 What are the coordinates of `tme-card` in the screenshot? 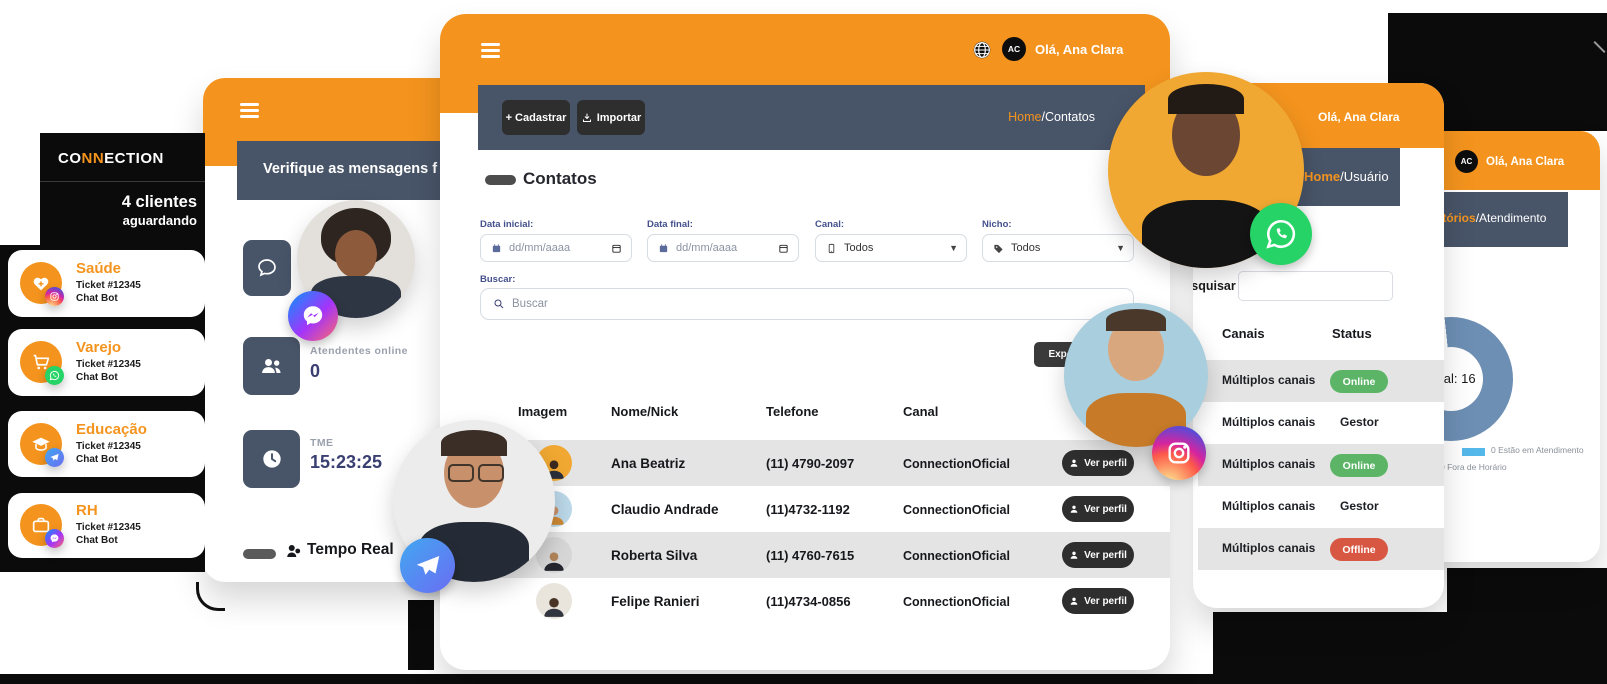 It's located at (271, 459).